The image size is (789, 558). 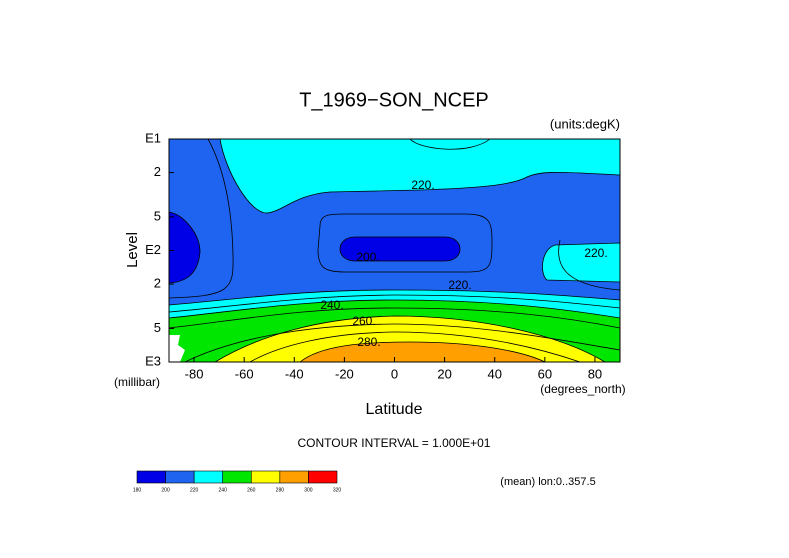 I want to click on contour-interval: CONTOUR INTERVAL = 1.000E+01, so click(x=394, y=443).